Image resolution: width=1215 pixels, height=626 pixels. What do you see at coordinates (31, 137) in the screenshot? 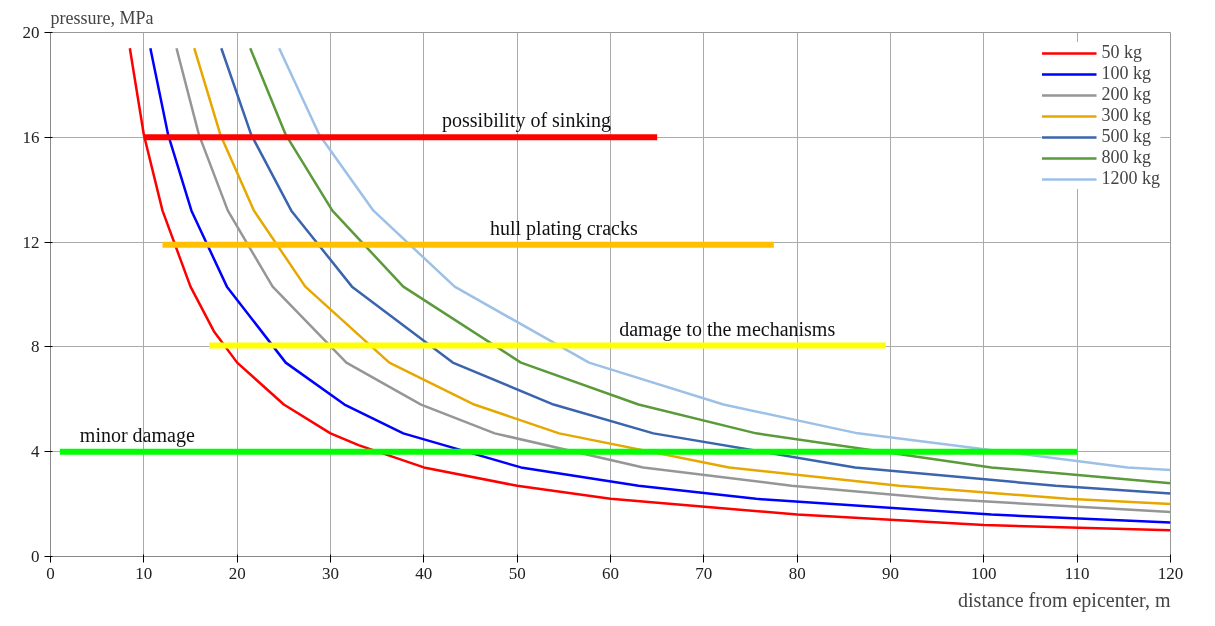
I see `y-tick-label: 16` at bounding box center [31, 137].